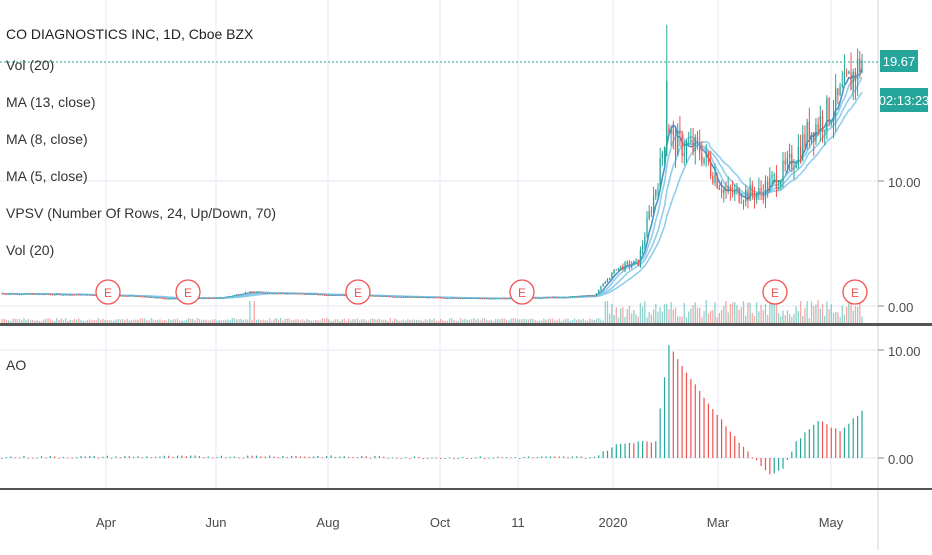  I want to click on legend-item: MA (5, close), so click(47, 176).